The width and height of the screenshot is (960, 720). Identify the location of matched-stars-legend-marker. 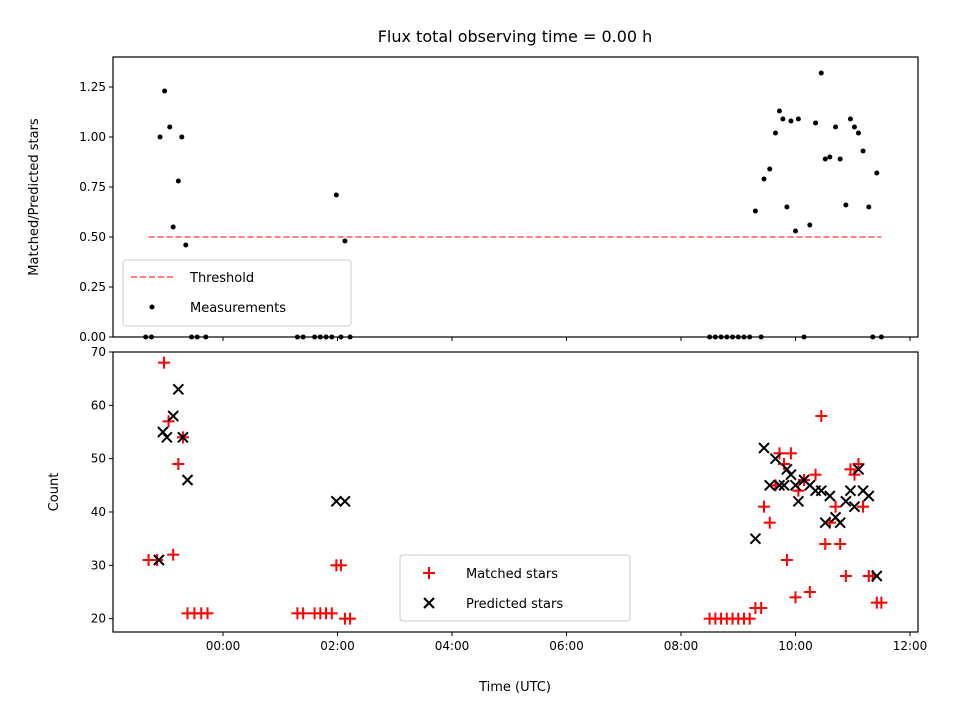
(429, 573).